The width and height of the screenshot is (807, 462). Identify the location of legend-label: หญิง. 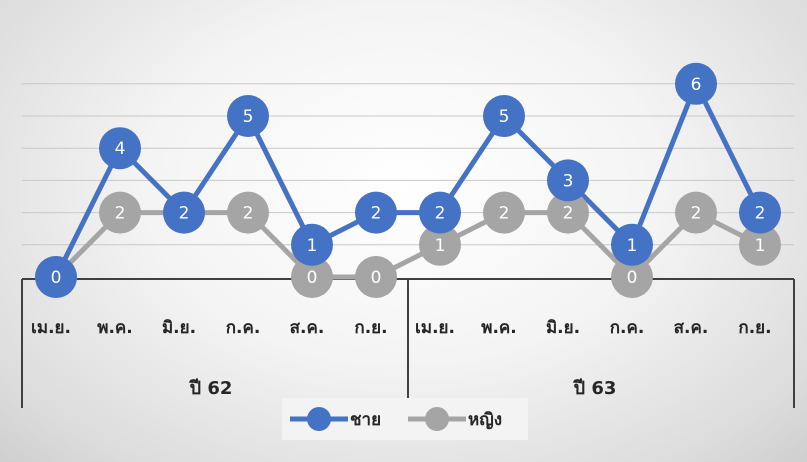
(485, 420).